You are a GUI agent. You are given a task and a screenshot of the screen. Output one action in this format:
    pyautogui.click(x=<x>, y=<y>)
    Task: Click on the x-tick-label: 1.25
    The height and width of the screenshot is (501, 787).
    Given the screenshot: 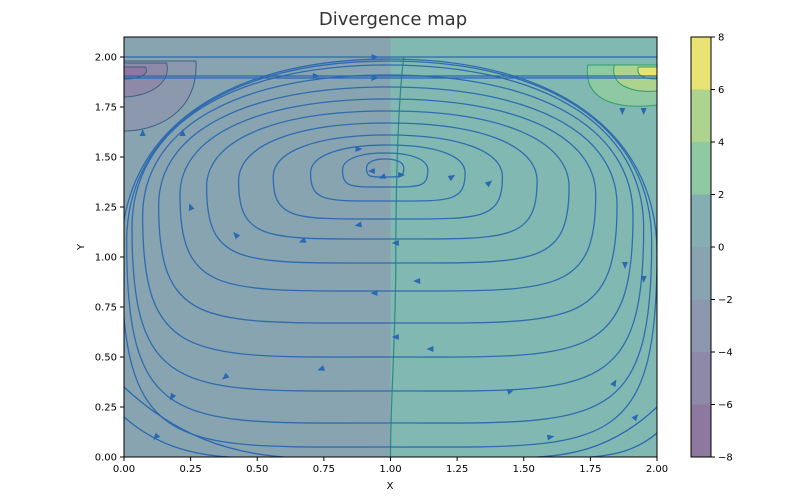 What is the action you would take?
    pyautogui.click(x=457, y=469)
    